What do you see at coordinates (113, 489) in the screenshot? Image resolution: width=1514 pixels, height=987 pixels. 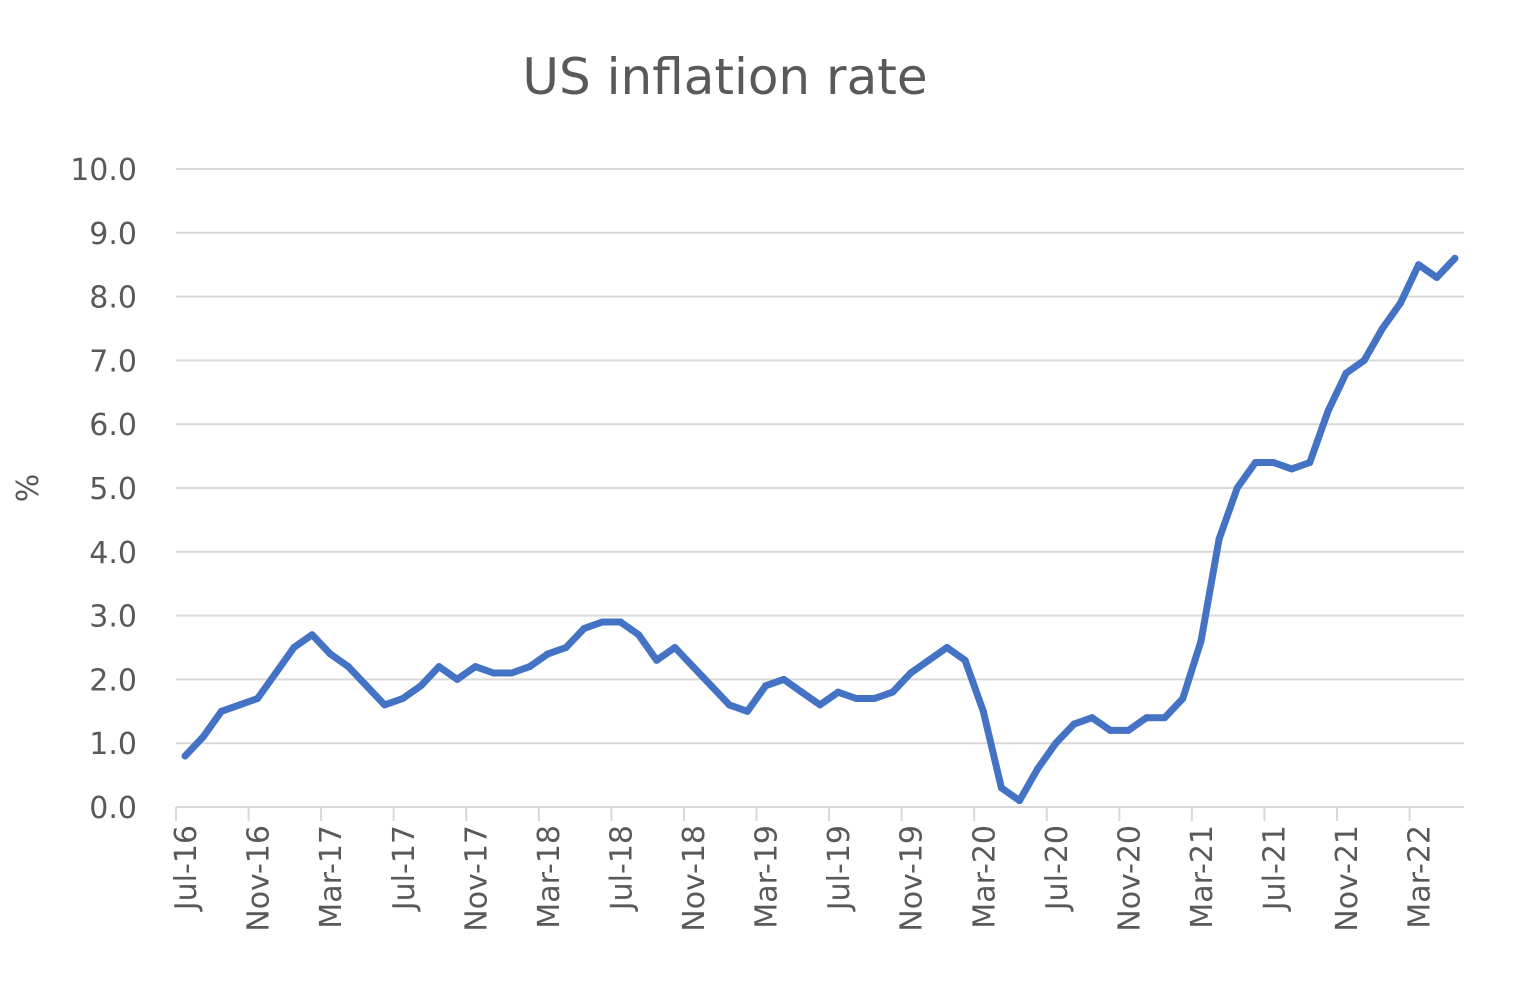 I see `y-tick-label: 5.0` at bounding box center [113, 489].